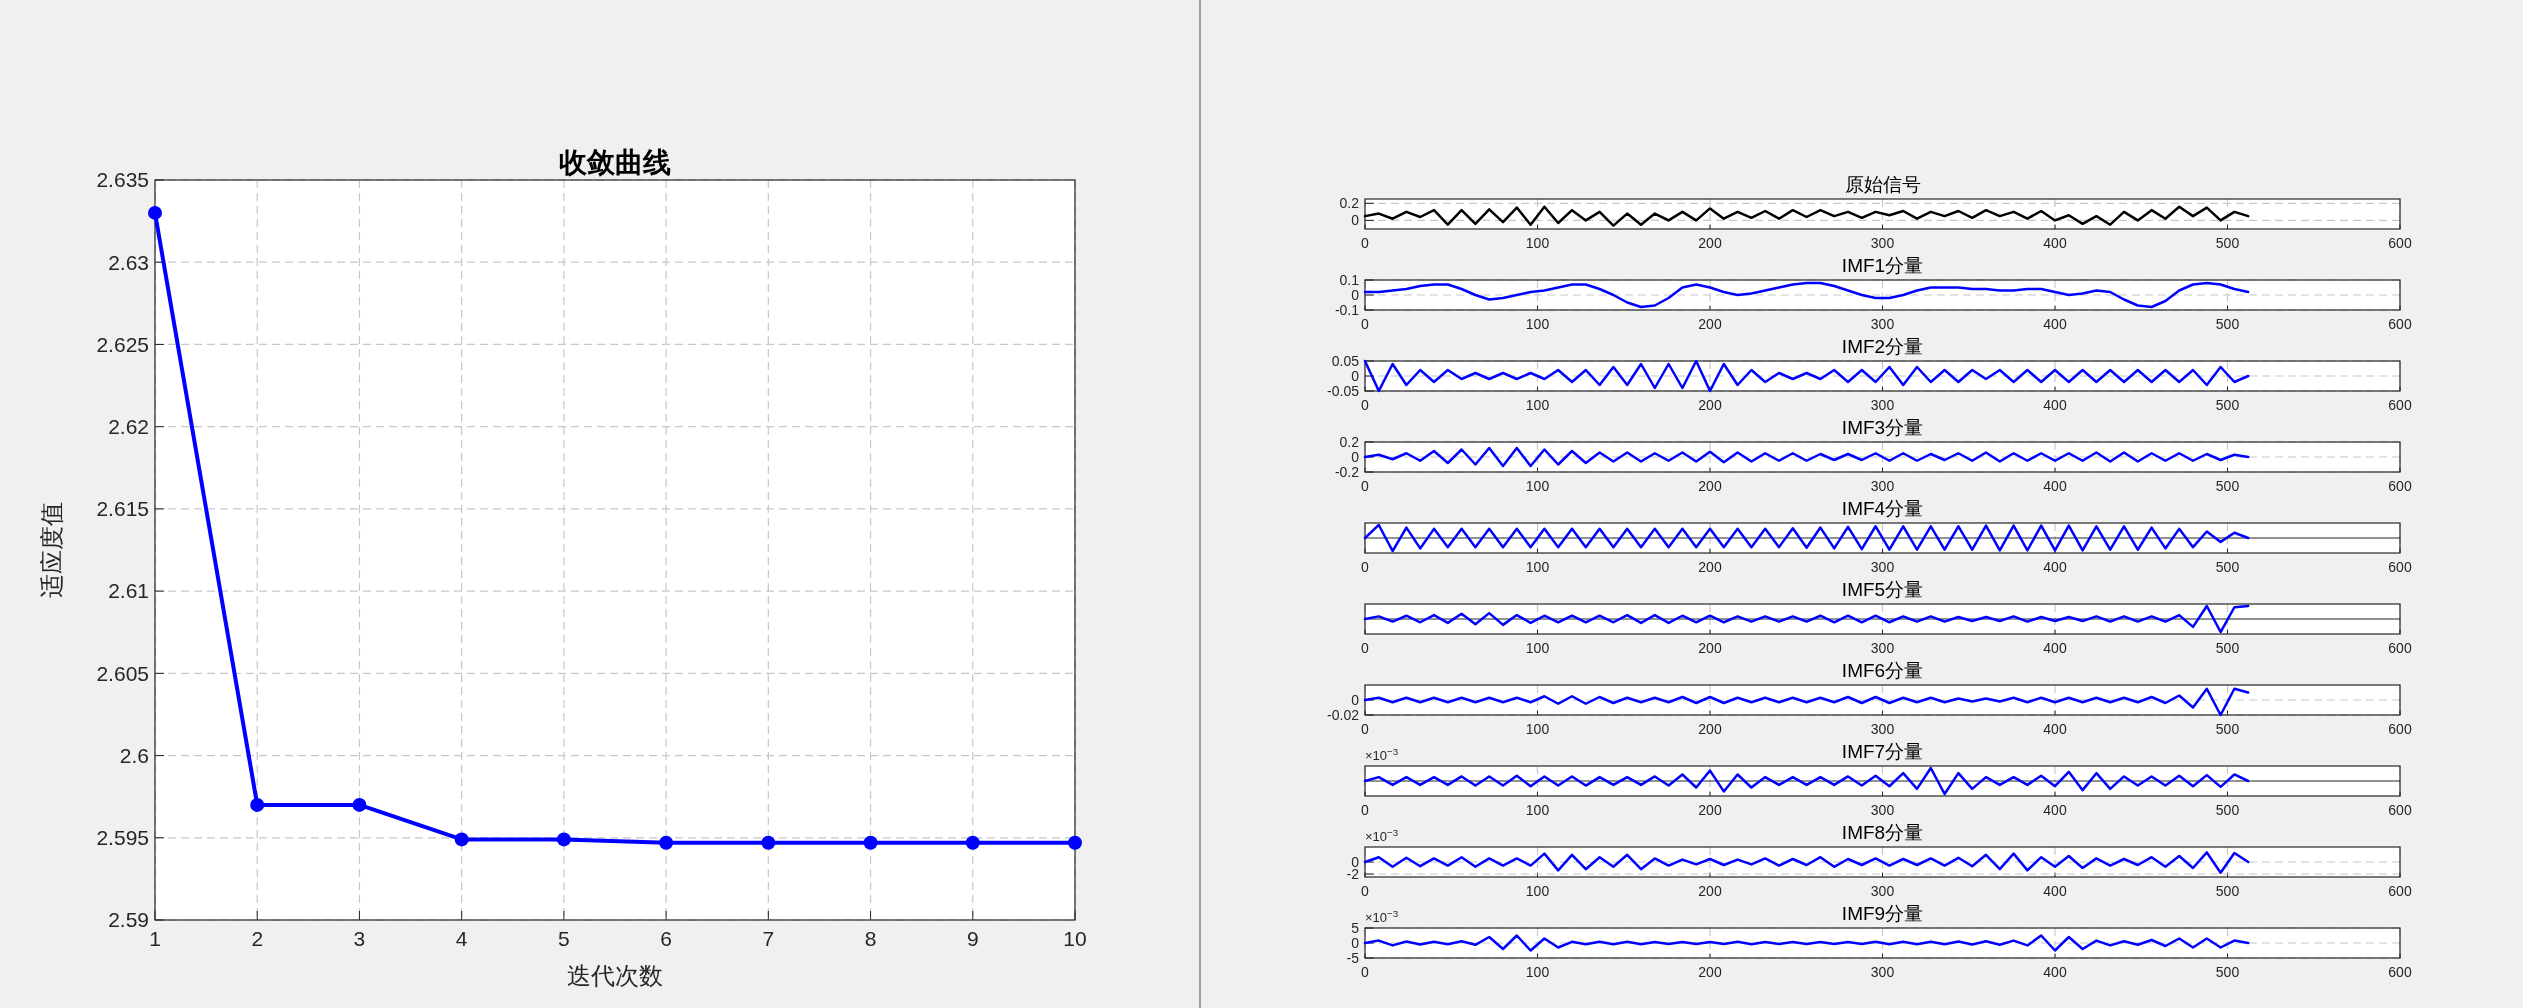  What do you see at coordinates (122, 344) in the screenshot?
I see `y-tick-label: 2.625` at bounding box center [122, 344].